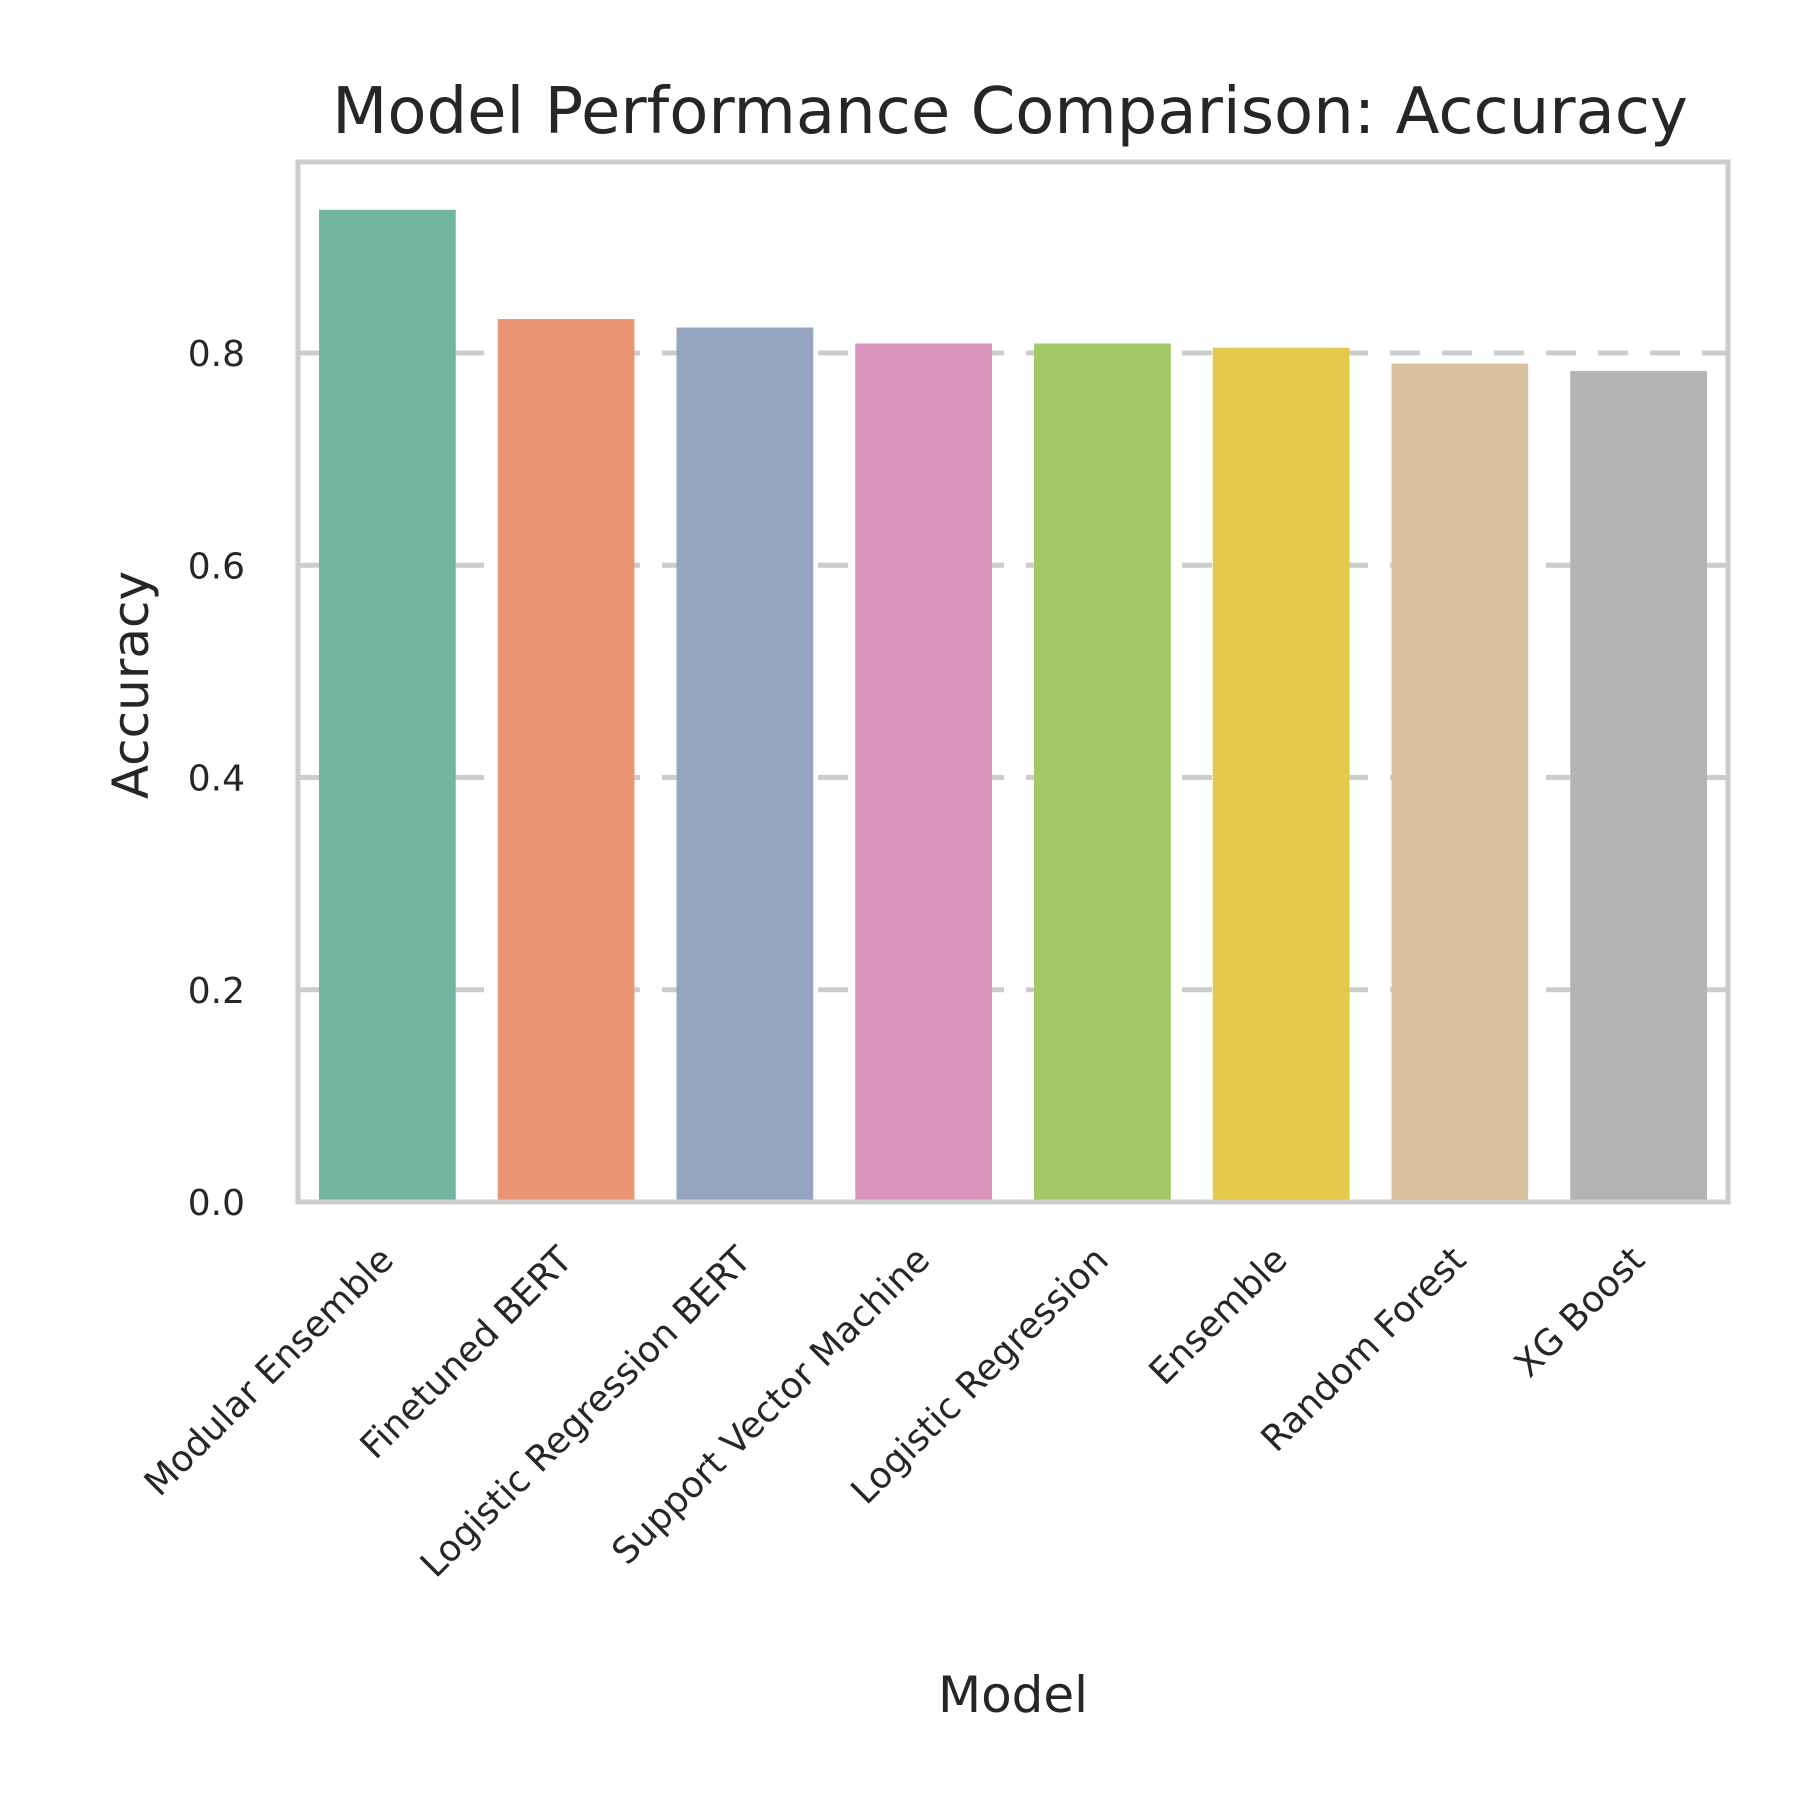 The image size is (1800, 1800). I want to click on y-tick-label: 0.6, so click(216, 566).